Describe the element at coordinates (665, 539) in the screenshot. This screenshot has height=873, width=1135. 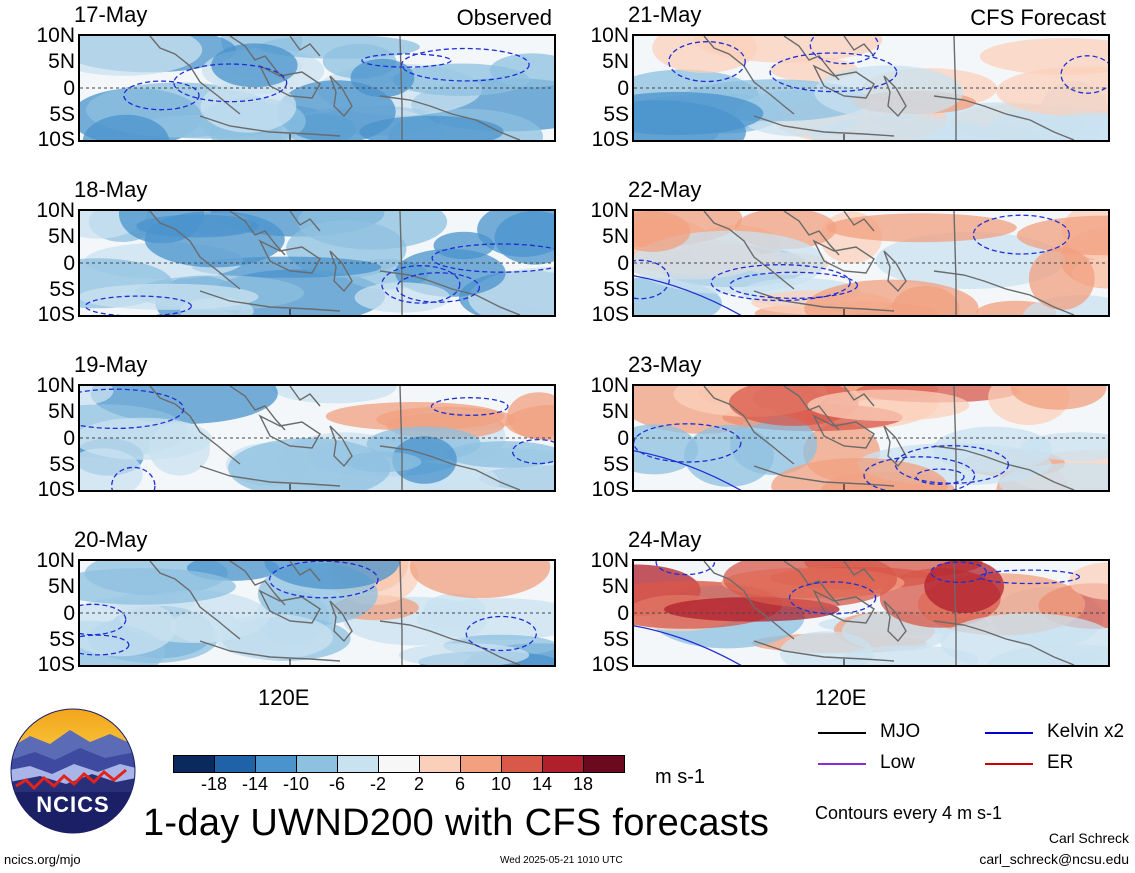
I see `panel-date-label: 24-May` at that location.